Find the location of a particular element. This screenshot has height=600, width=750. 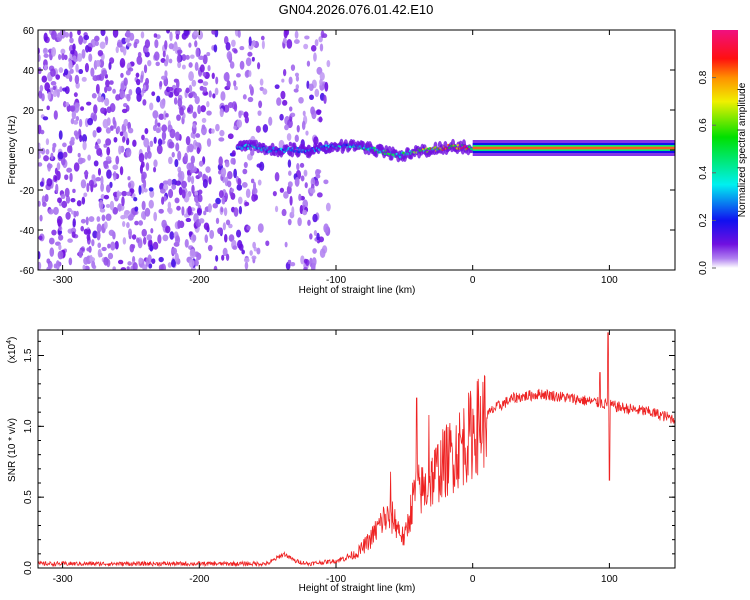

y-tick-label: -40 is located at coordinates (27, 231).